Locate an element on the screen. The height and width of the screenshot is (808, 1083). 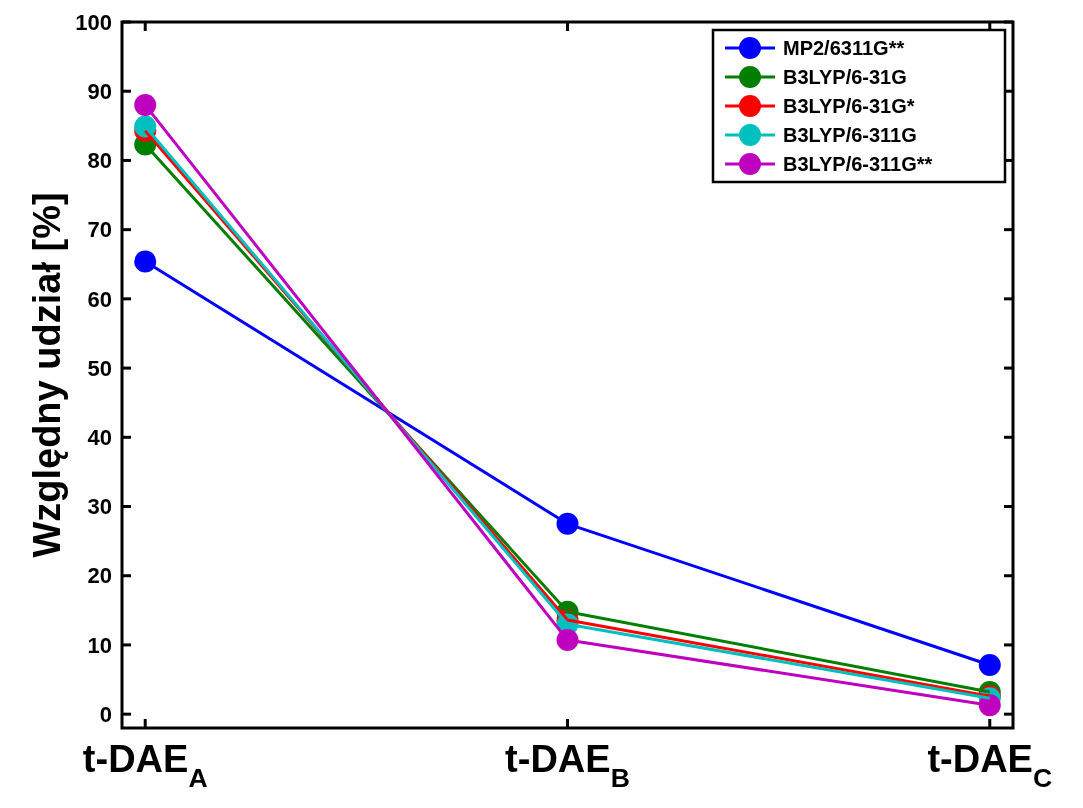
y-tick-label: 80 is located at coordinates (99, 161).